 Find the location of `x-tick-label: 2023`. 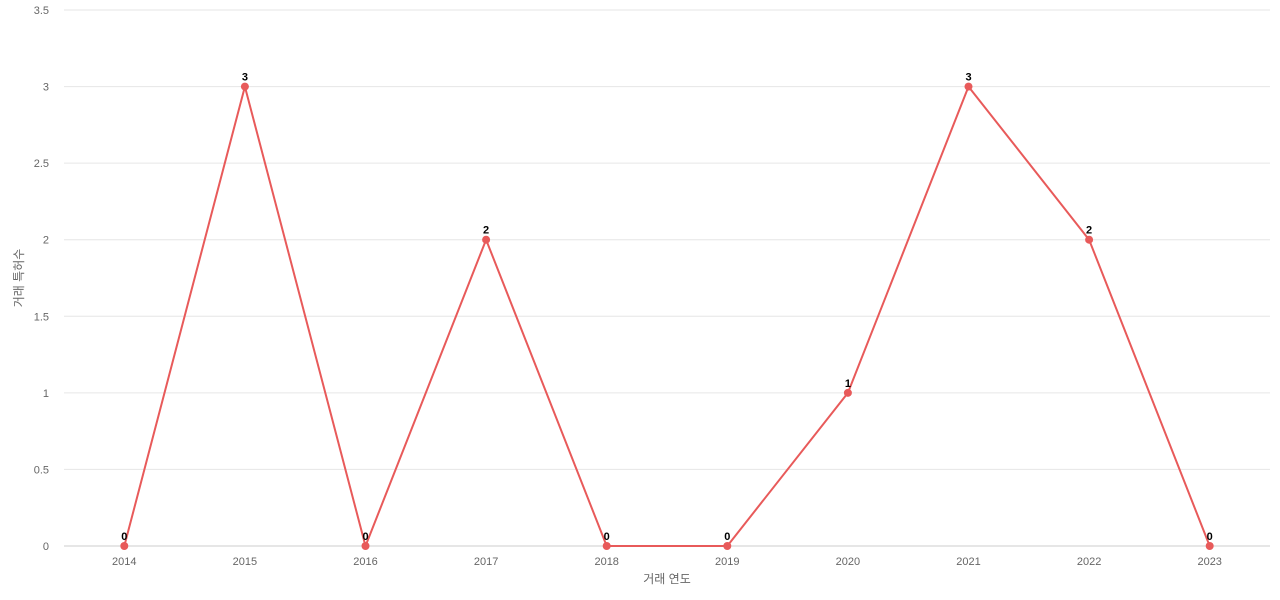

x-tick-label: 2023 is located at coordinates (1209, 562).